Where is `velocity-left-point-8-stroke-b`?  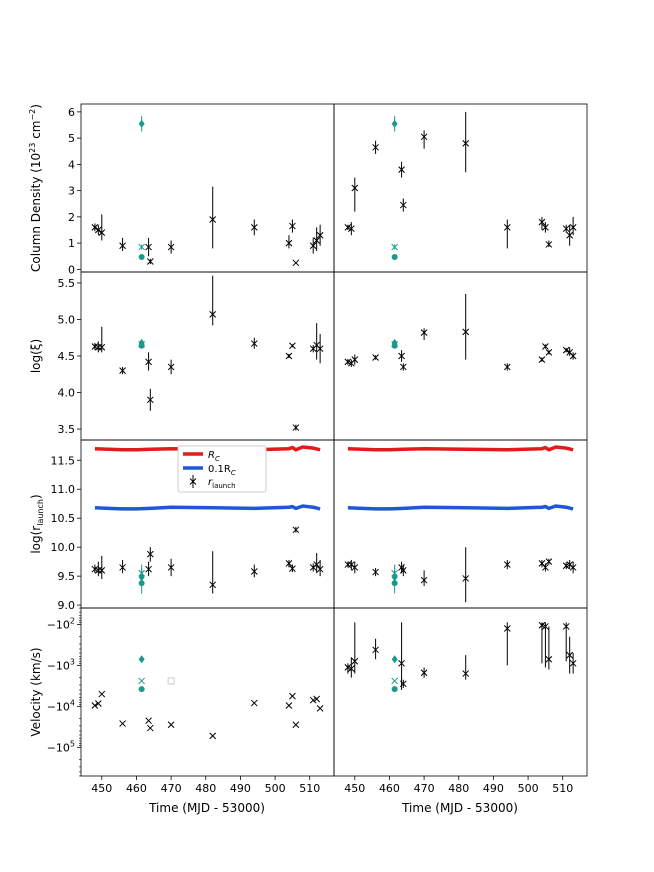
velocity-left-point-8-stroke-b is located at coordinates (254, 703).